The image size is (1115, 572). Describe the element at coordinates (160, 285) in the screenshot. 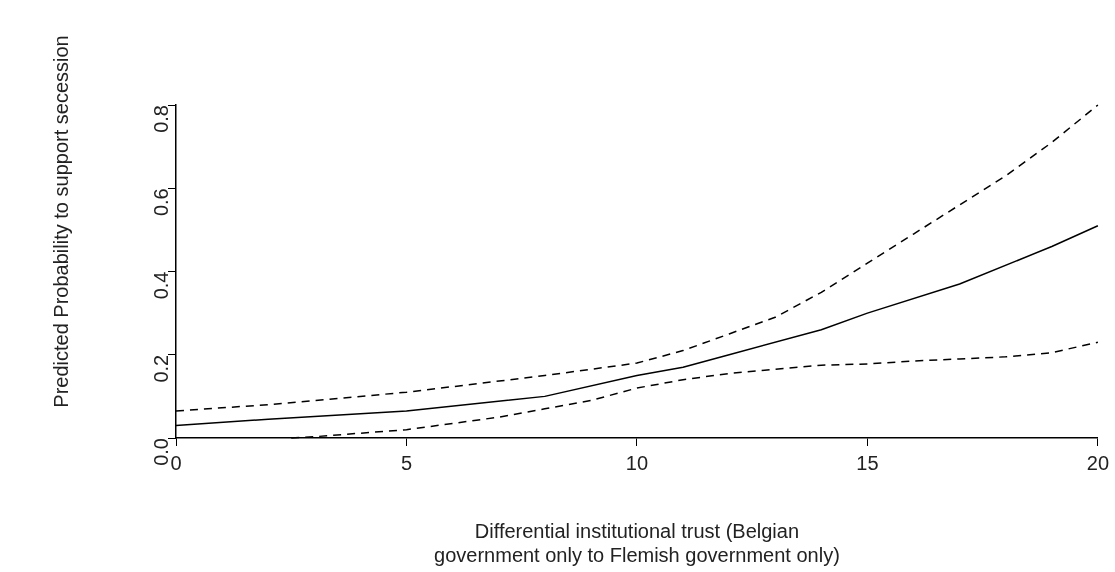

I see `y-tick-label: 0.4` at that location.